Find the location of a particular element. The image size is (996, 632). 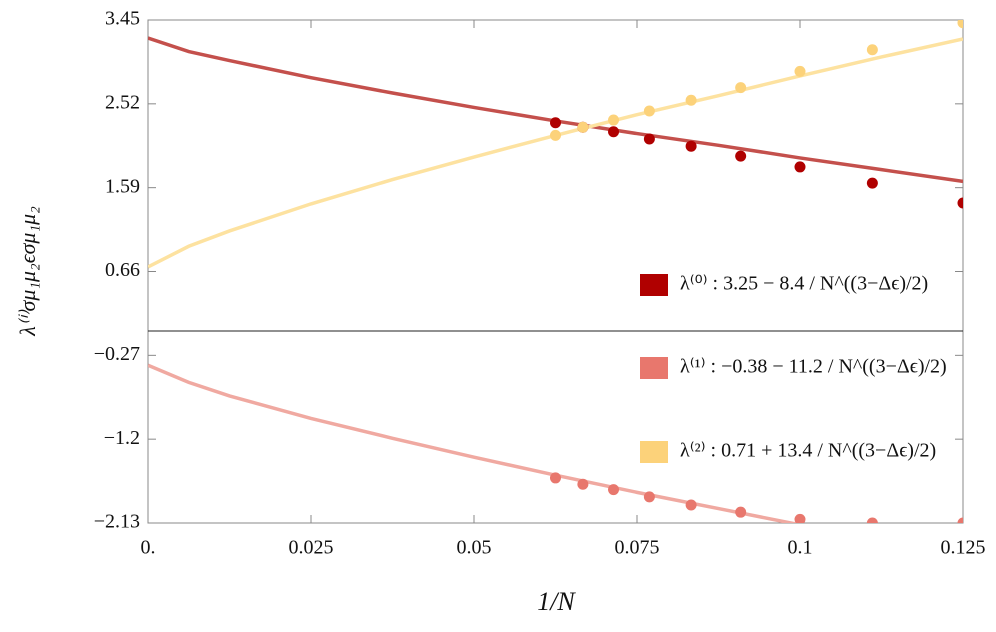

y-axis-label: λ⁽ⁱ⁾σμ₁μ₂ϵσμ₁μ₂ is located at coordinates (27, 271).